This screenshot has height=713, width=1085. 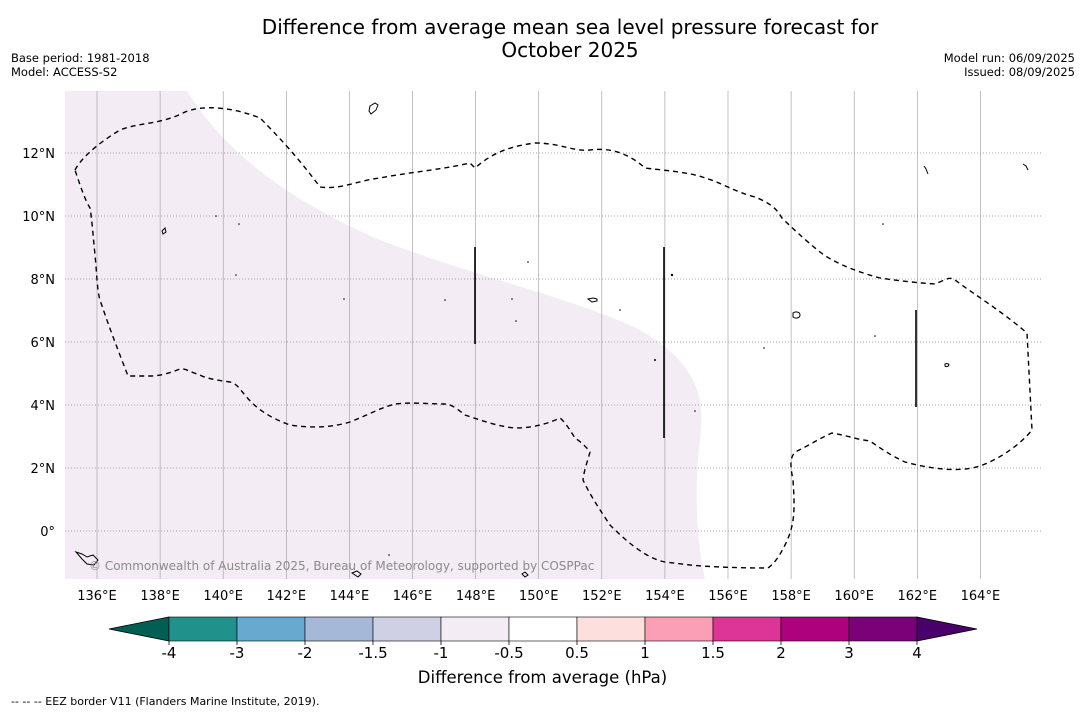 I want to click on latitude-label: 6°N, so click(x=43, y=343).